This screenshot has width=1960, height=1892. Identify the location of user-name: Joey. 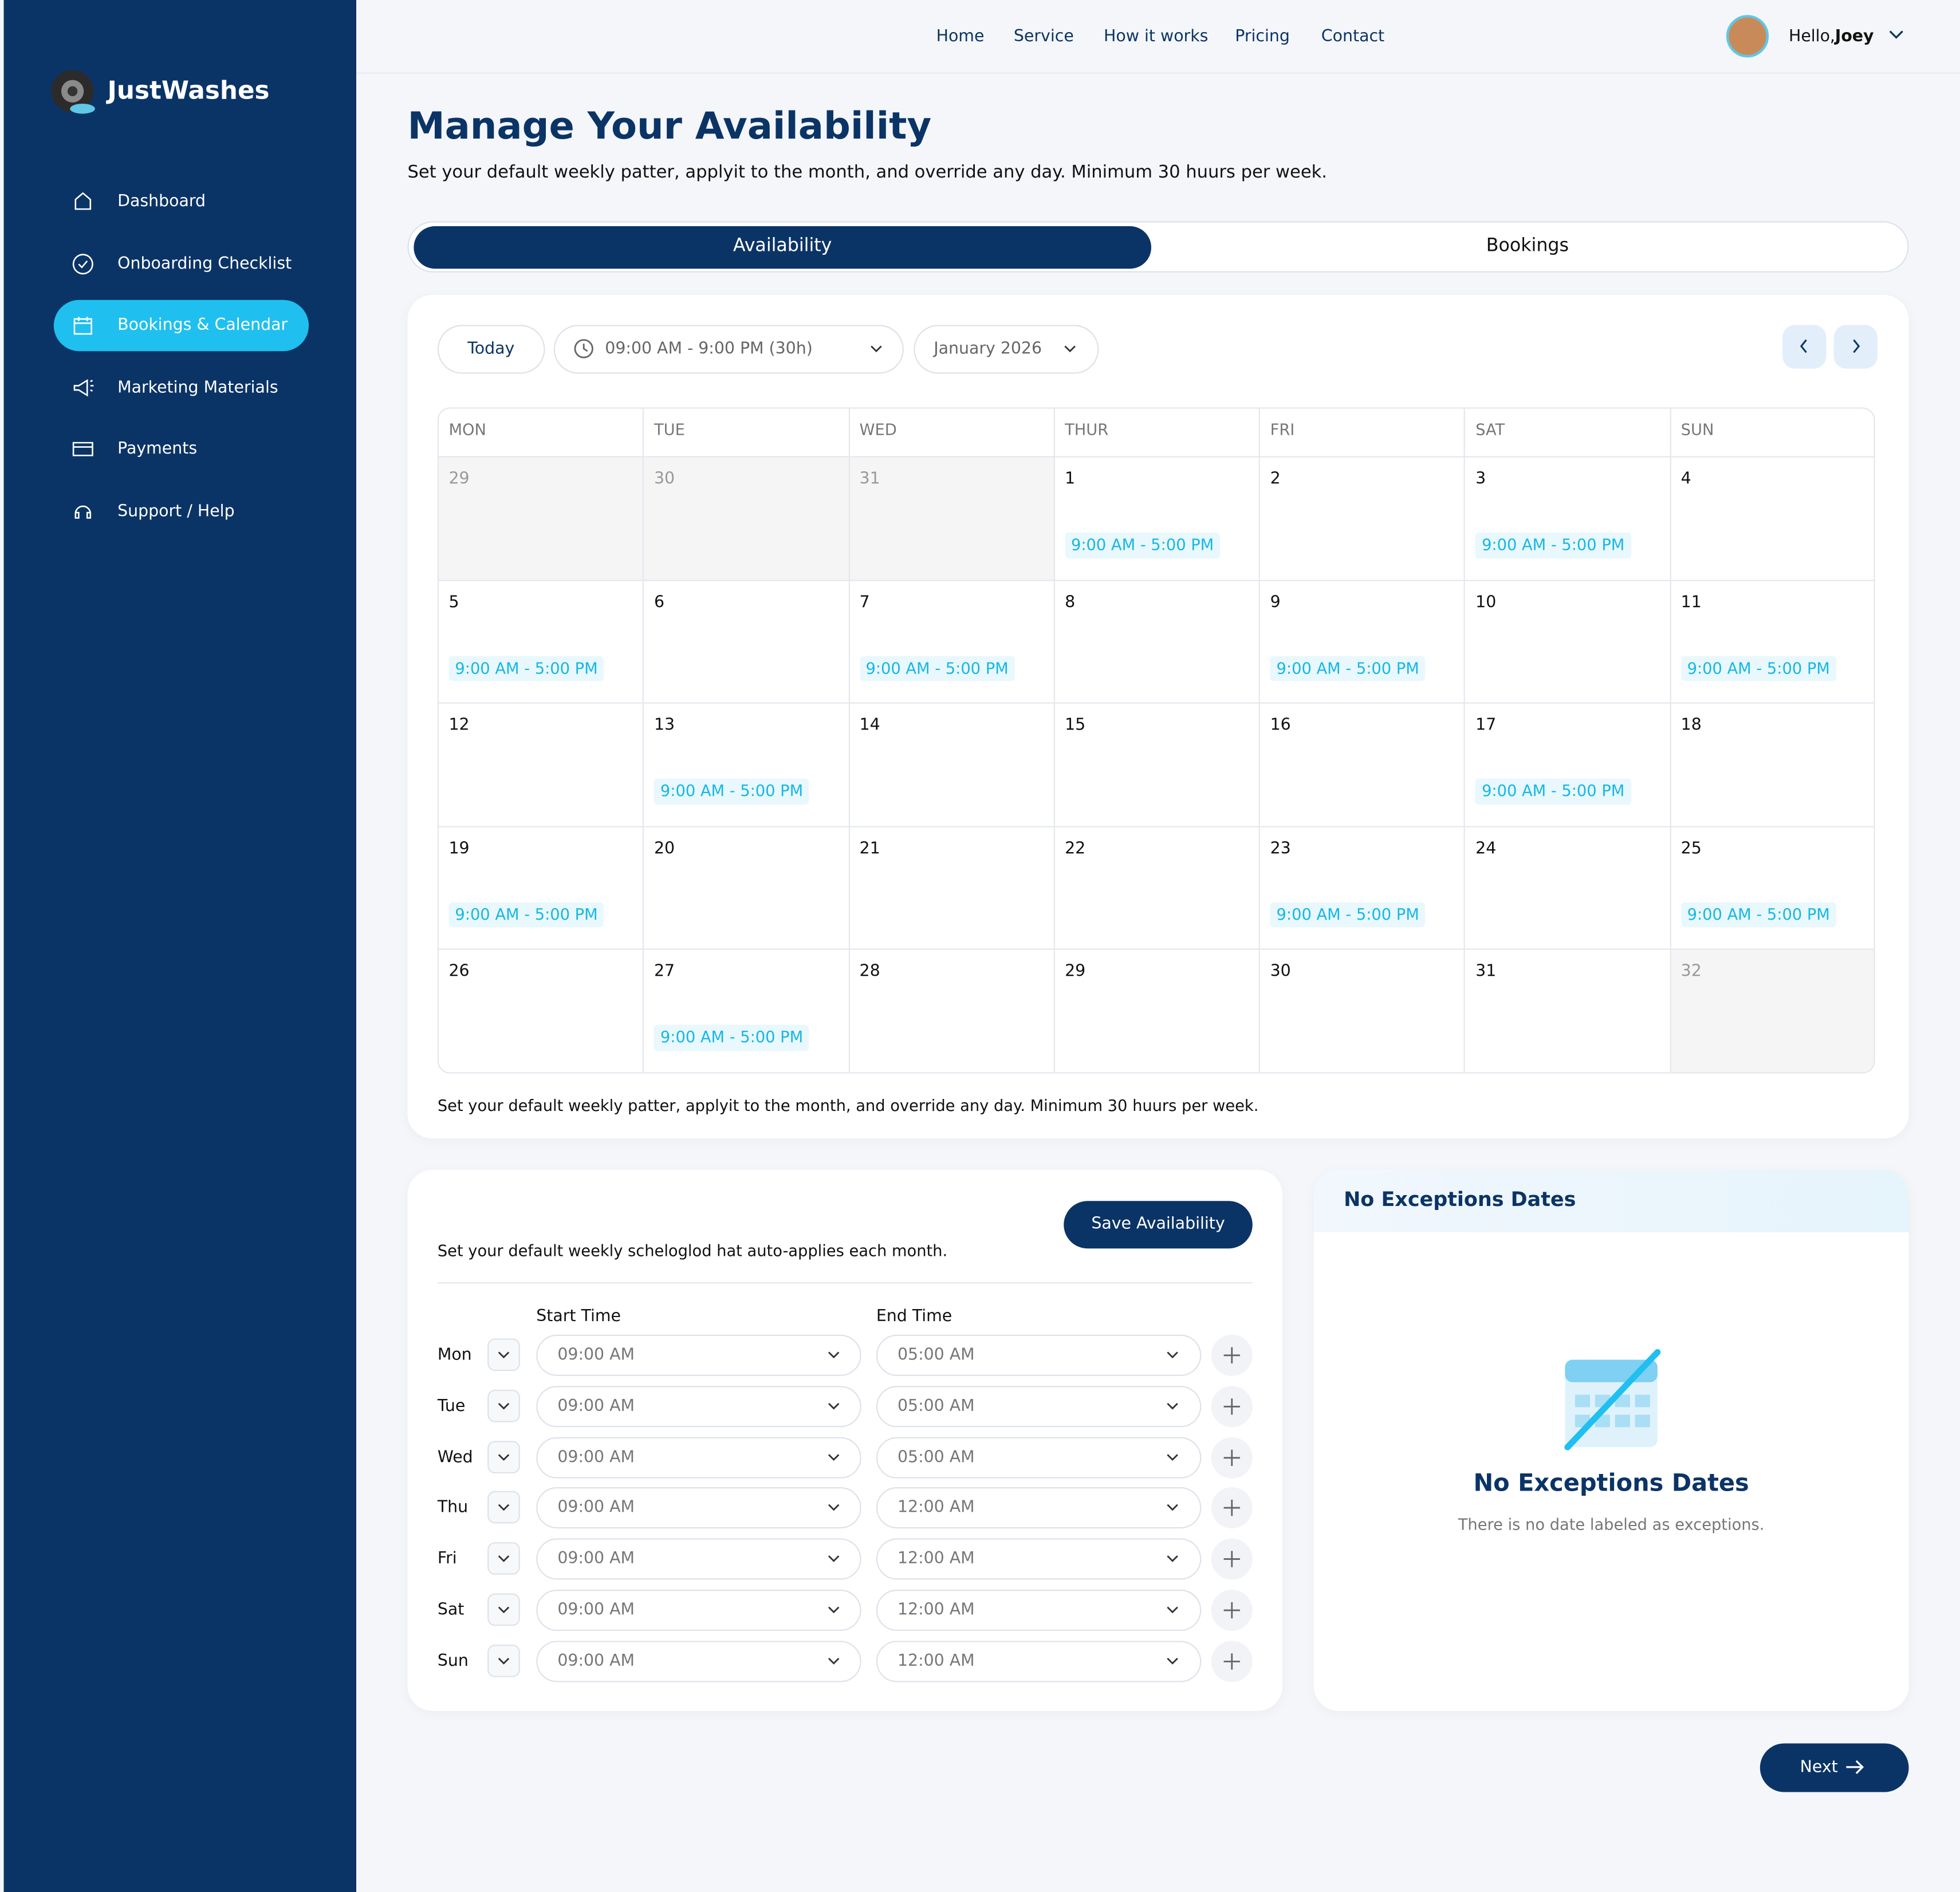
(1854, 36).